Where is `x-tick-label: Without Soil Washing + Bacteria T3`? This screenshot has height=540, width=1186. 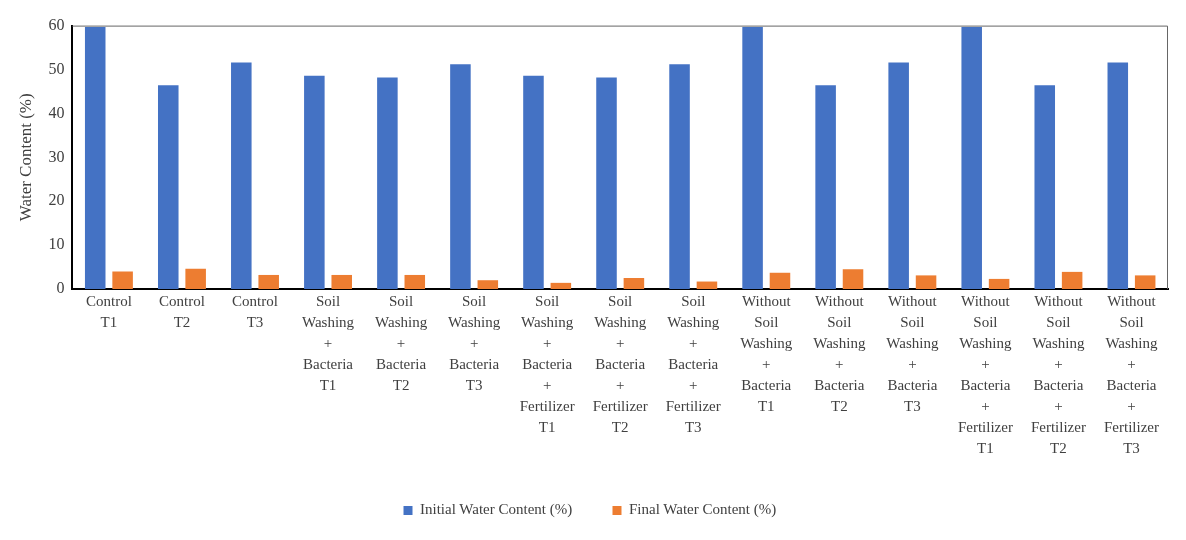
x-tick-label: Without Soil Washing + Bacteria T3 is located at coordinates (912, 354).